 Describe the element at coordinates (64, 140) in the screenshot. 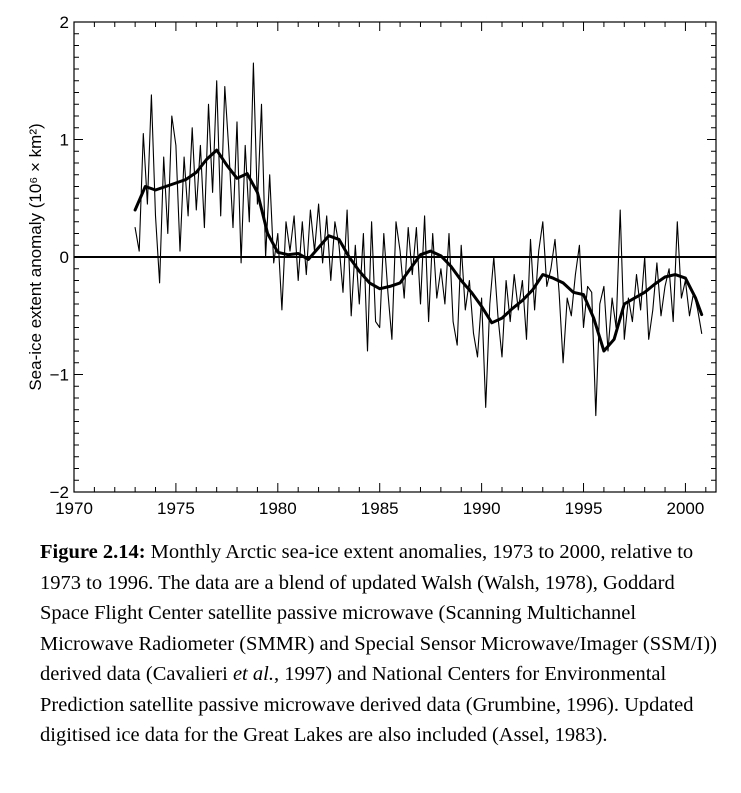

I see `y-tick-label: 1` at that location.